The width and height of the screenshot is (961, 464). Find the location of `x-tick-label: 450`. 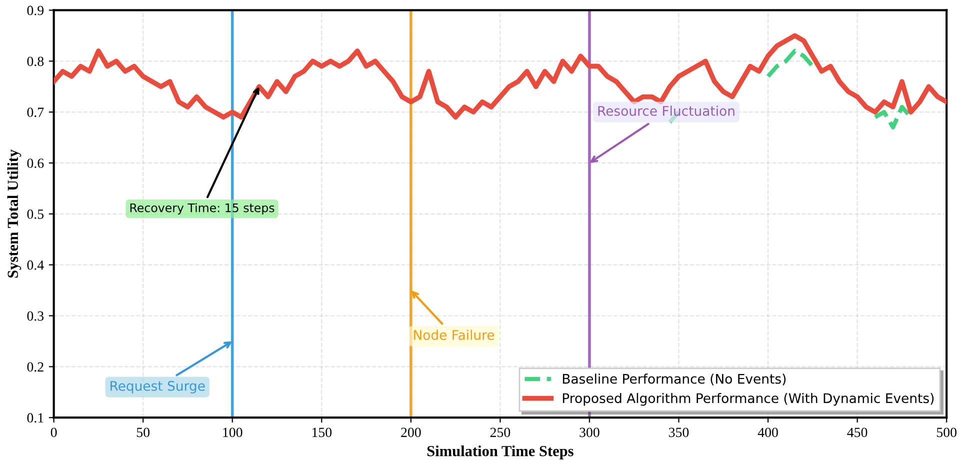

x-tick-label: 450 is located at coordinates (857, 433).